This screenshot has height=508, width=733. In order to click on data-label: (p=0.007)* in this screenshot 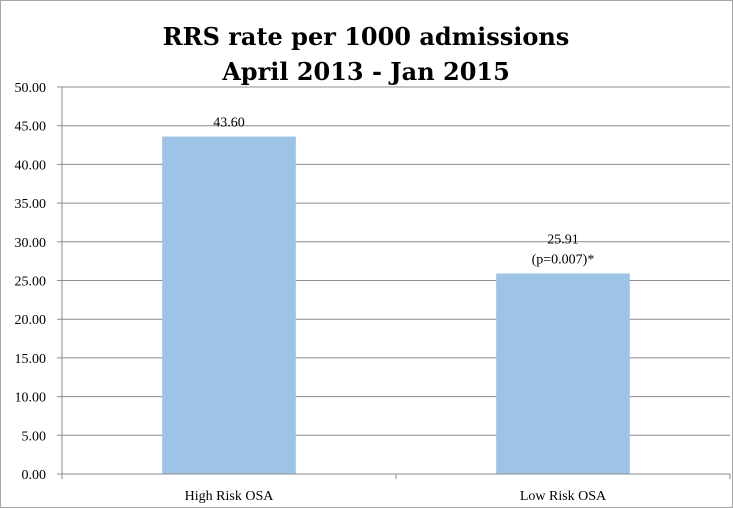, I will do `click(563, 259)`.